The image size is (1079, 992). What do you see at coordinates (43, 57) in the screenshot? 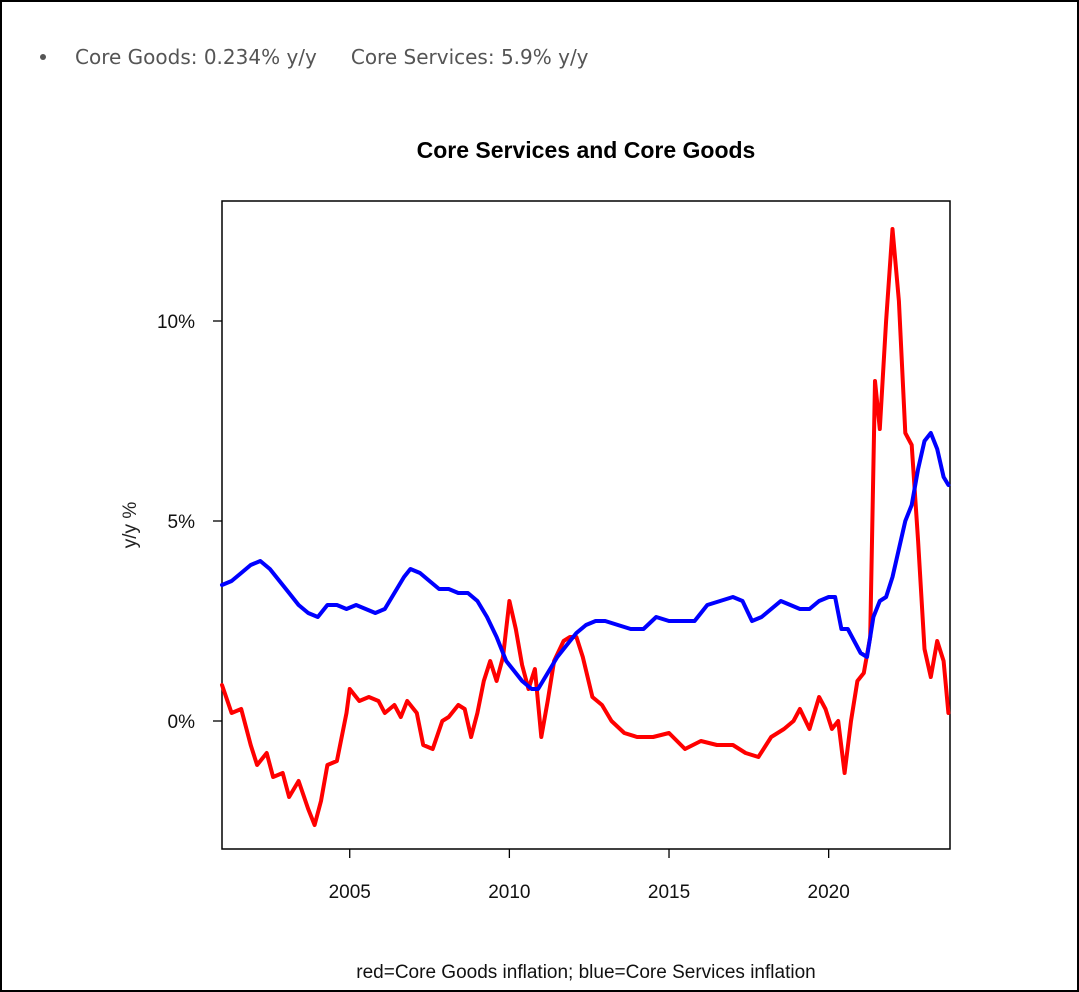
I see `bullet-dot` at bounding box center [43, 57].